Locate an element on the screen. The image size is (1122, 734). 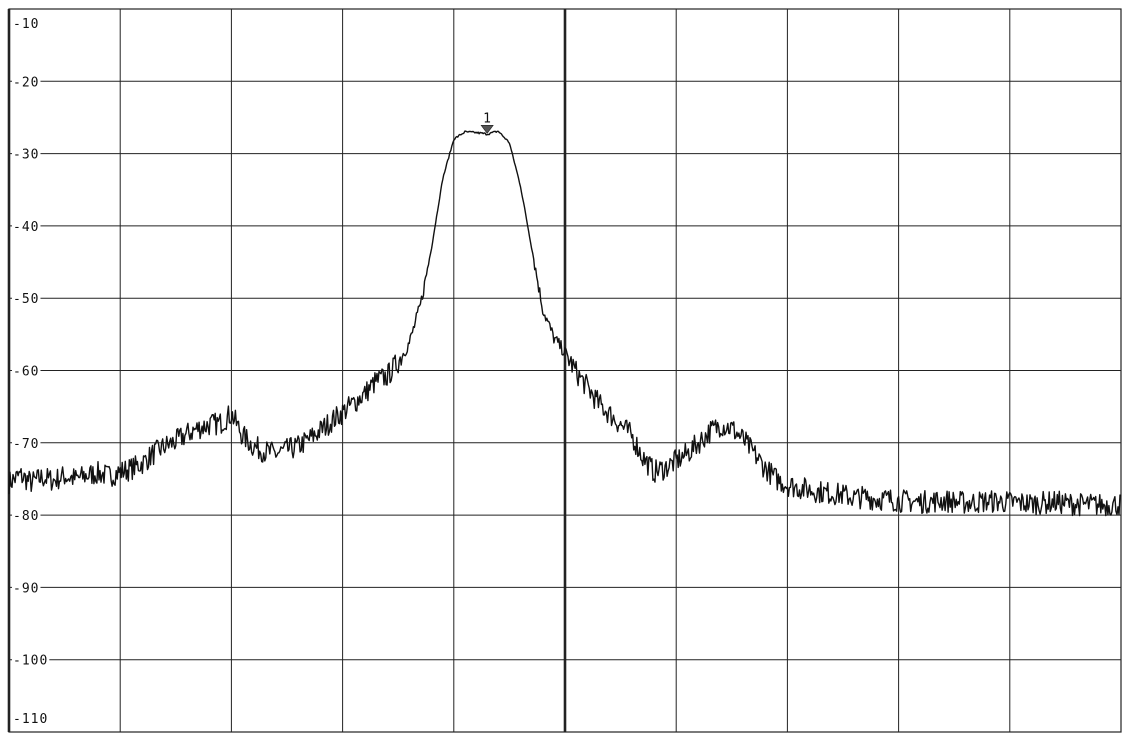
y-tick-label: -100 is located at coordinates (30, 661).